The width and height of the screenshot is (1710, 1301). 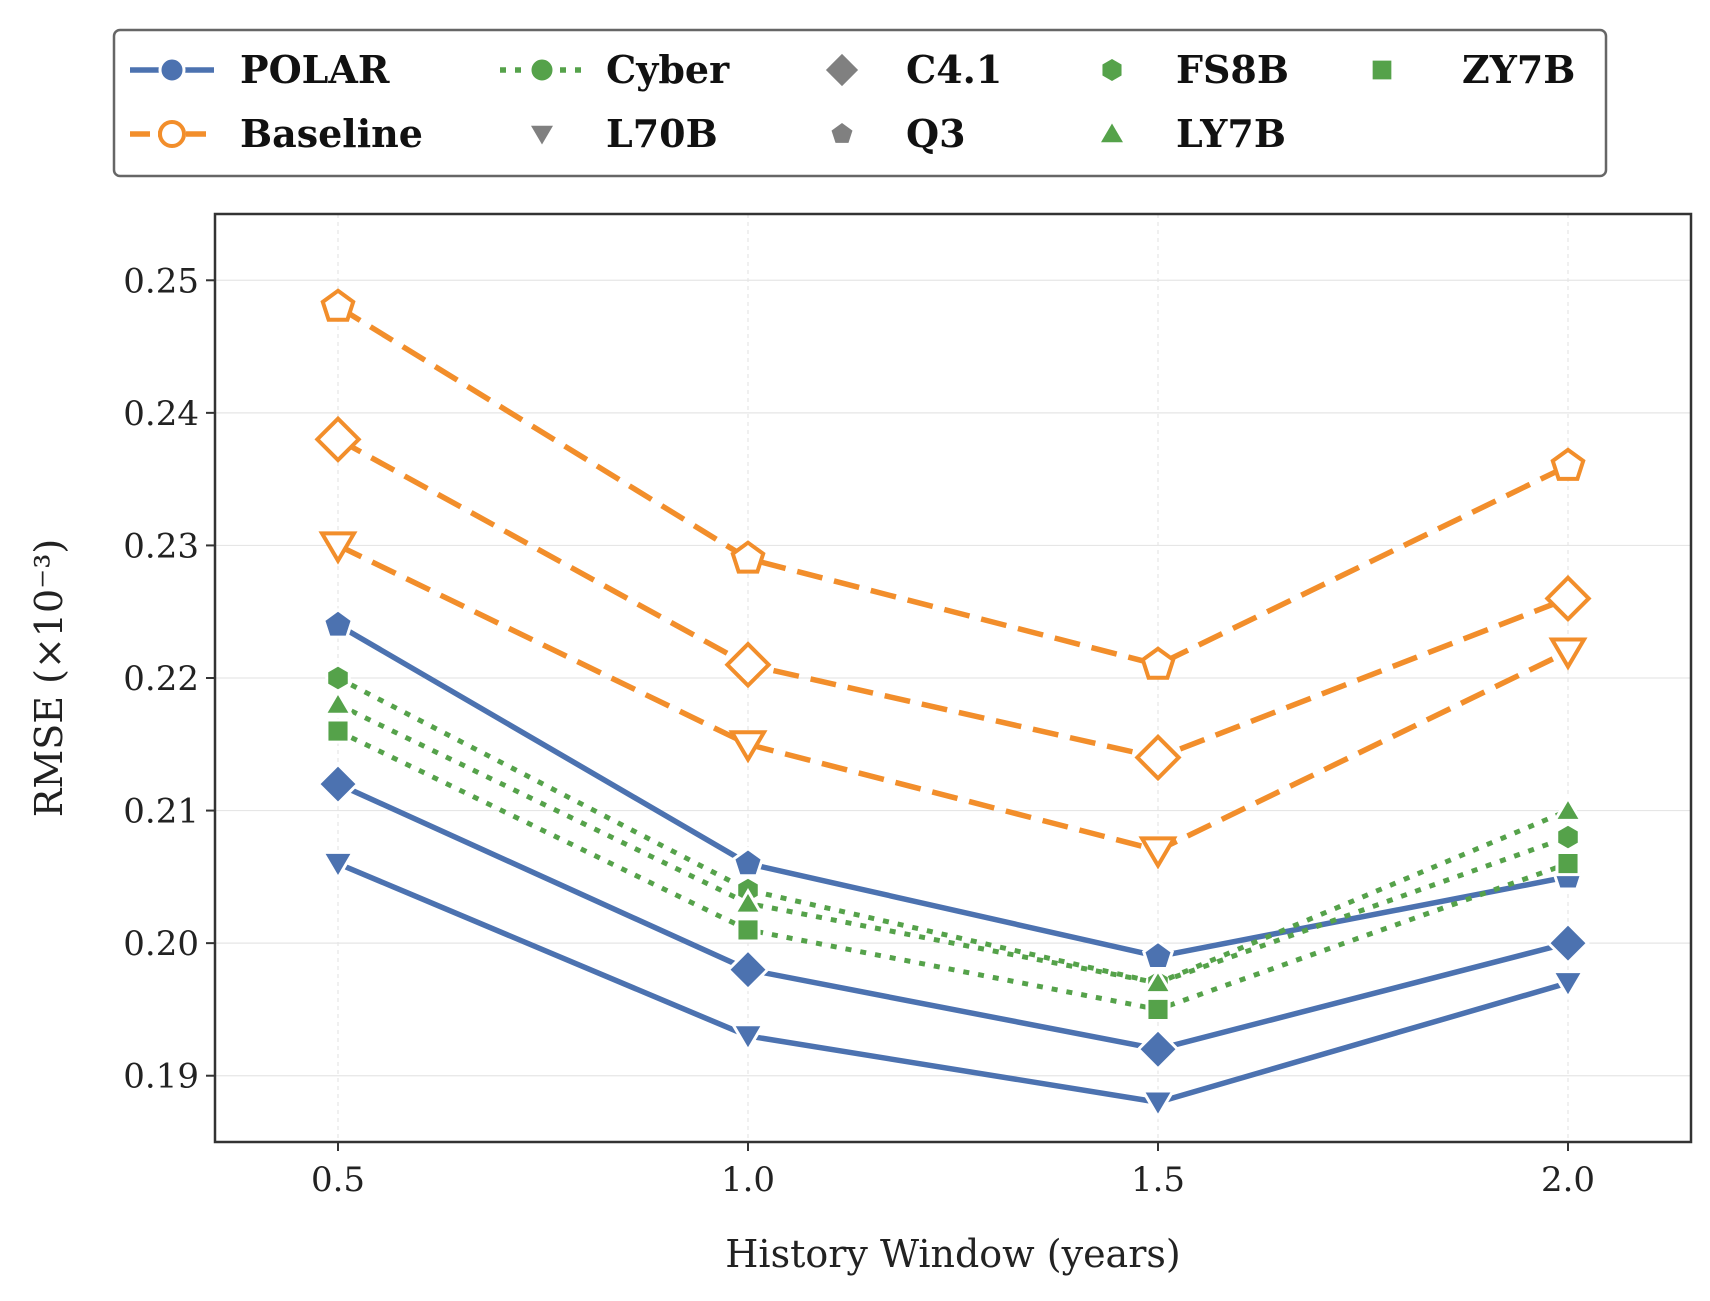 What do you see at coordinates (1568, 1180) in the screenshot?
I see `x-tick-label: 2.0` at bounding box center [1568, 1180].